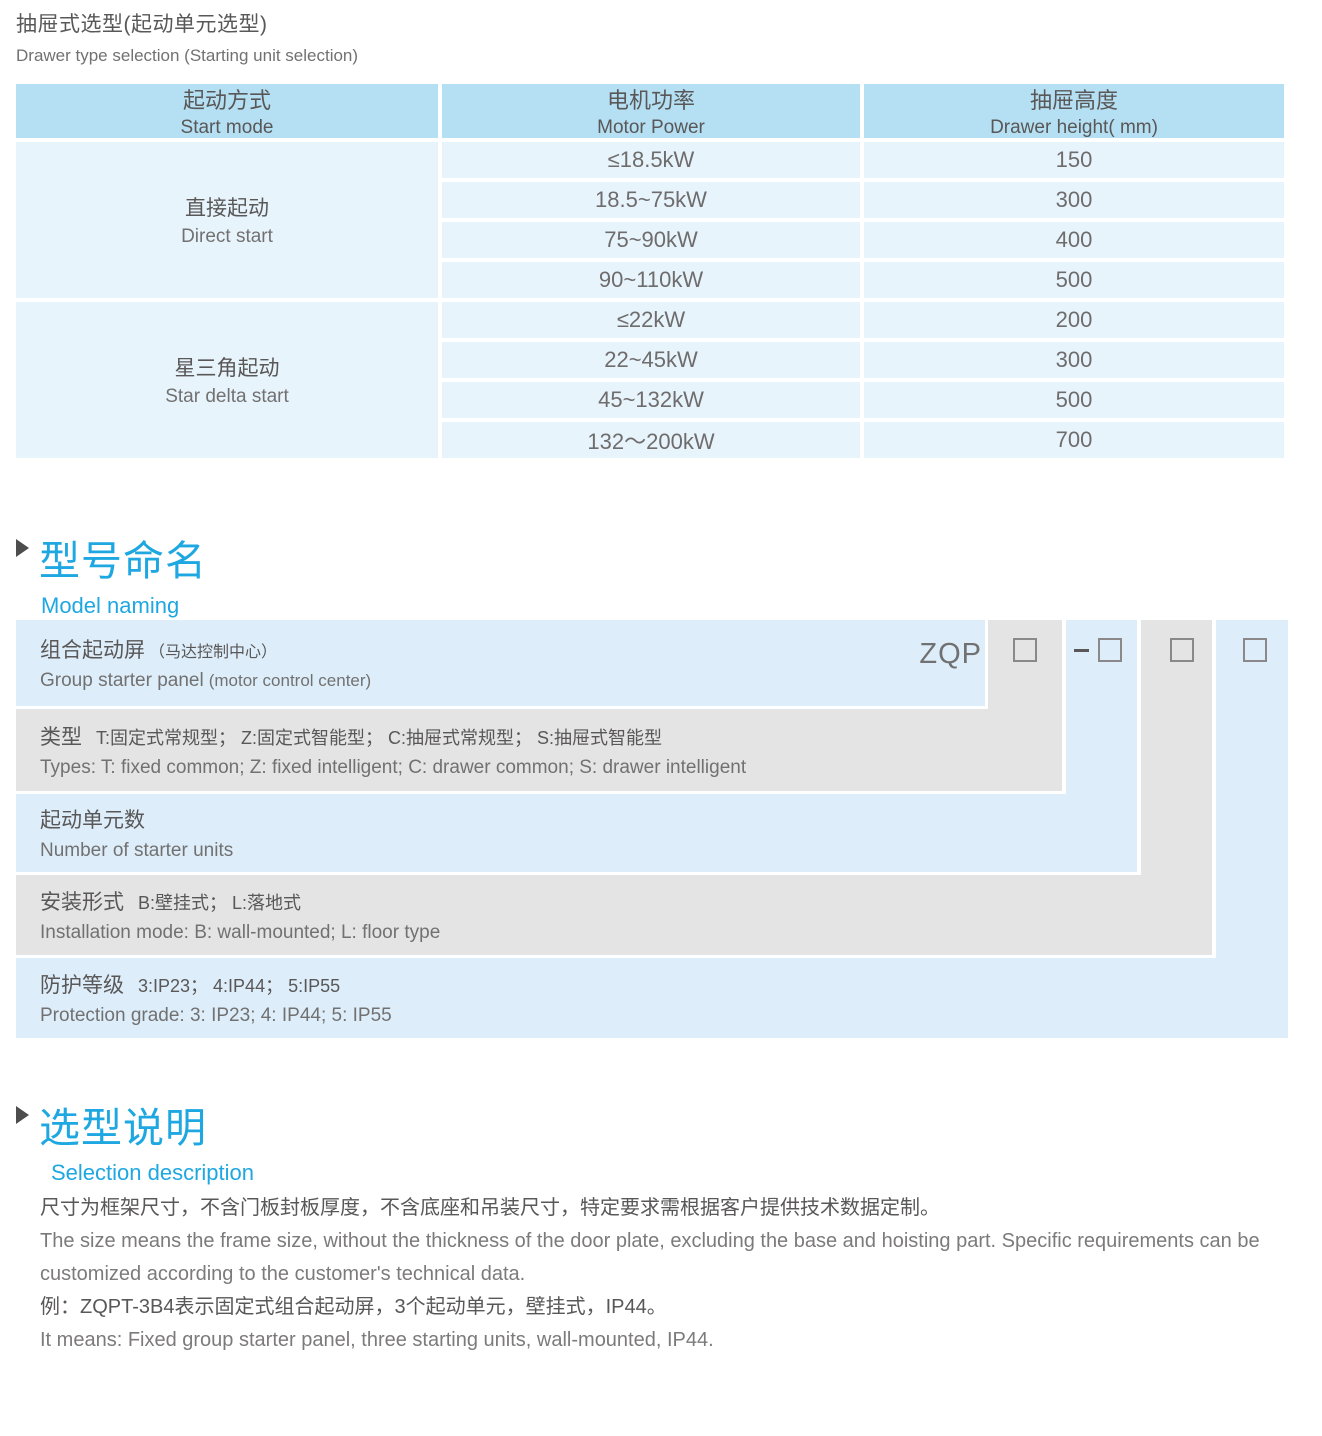 This screenshot has height=1436, width=1322. I want to click on section-title-zh: 选型说明, so click(123, 1128).